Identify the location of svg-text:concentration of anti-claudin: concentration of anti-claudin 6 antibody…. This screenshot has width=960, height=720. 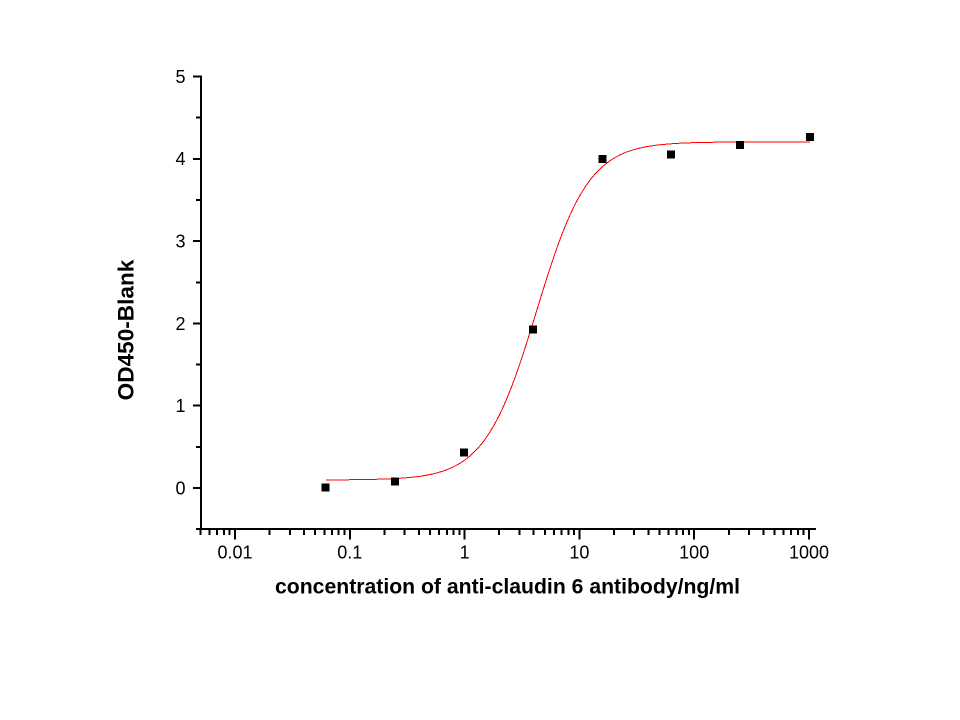
(507, 587).